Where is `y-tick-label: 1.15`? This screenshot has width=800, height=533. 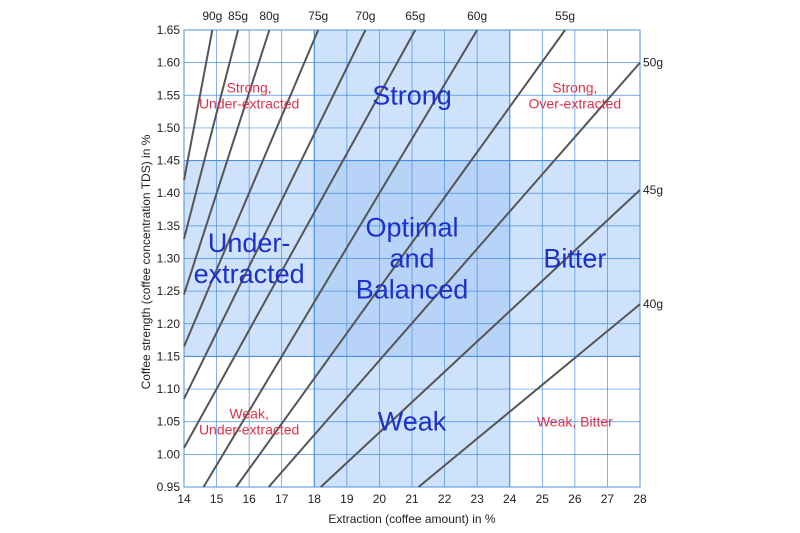
y-tick-label: 1.15 is located at coordinates (169, 356).